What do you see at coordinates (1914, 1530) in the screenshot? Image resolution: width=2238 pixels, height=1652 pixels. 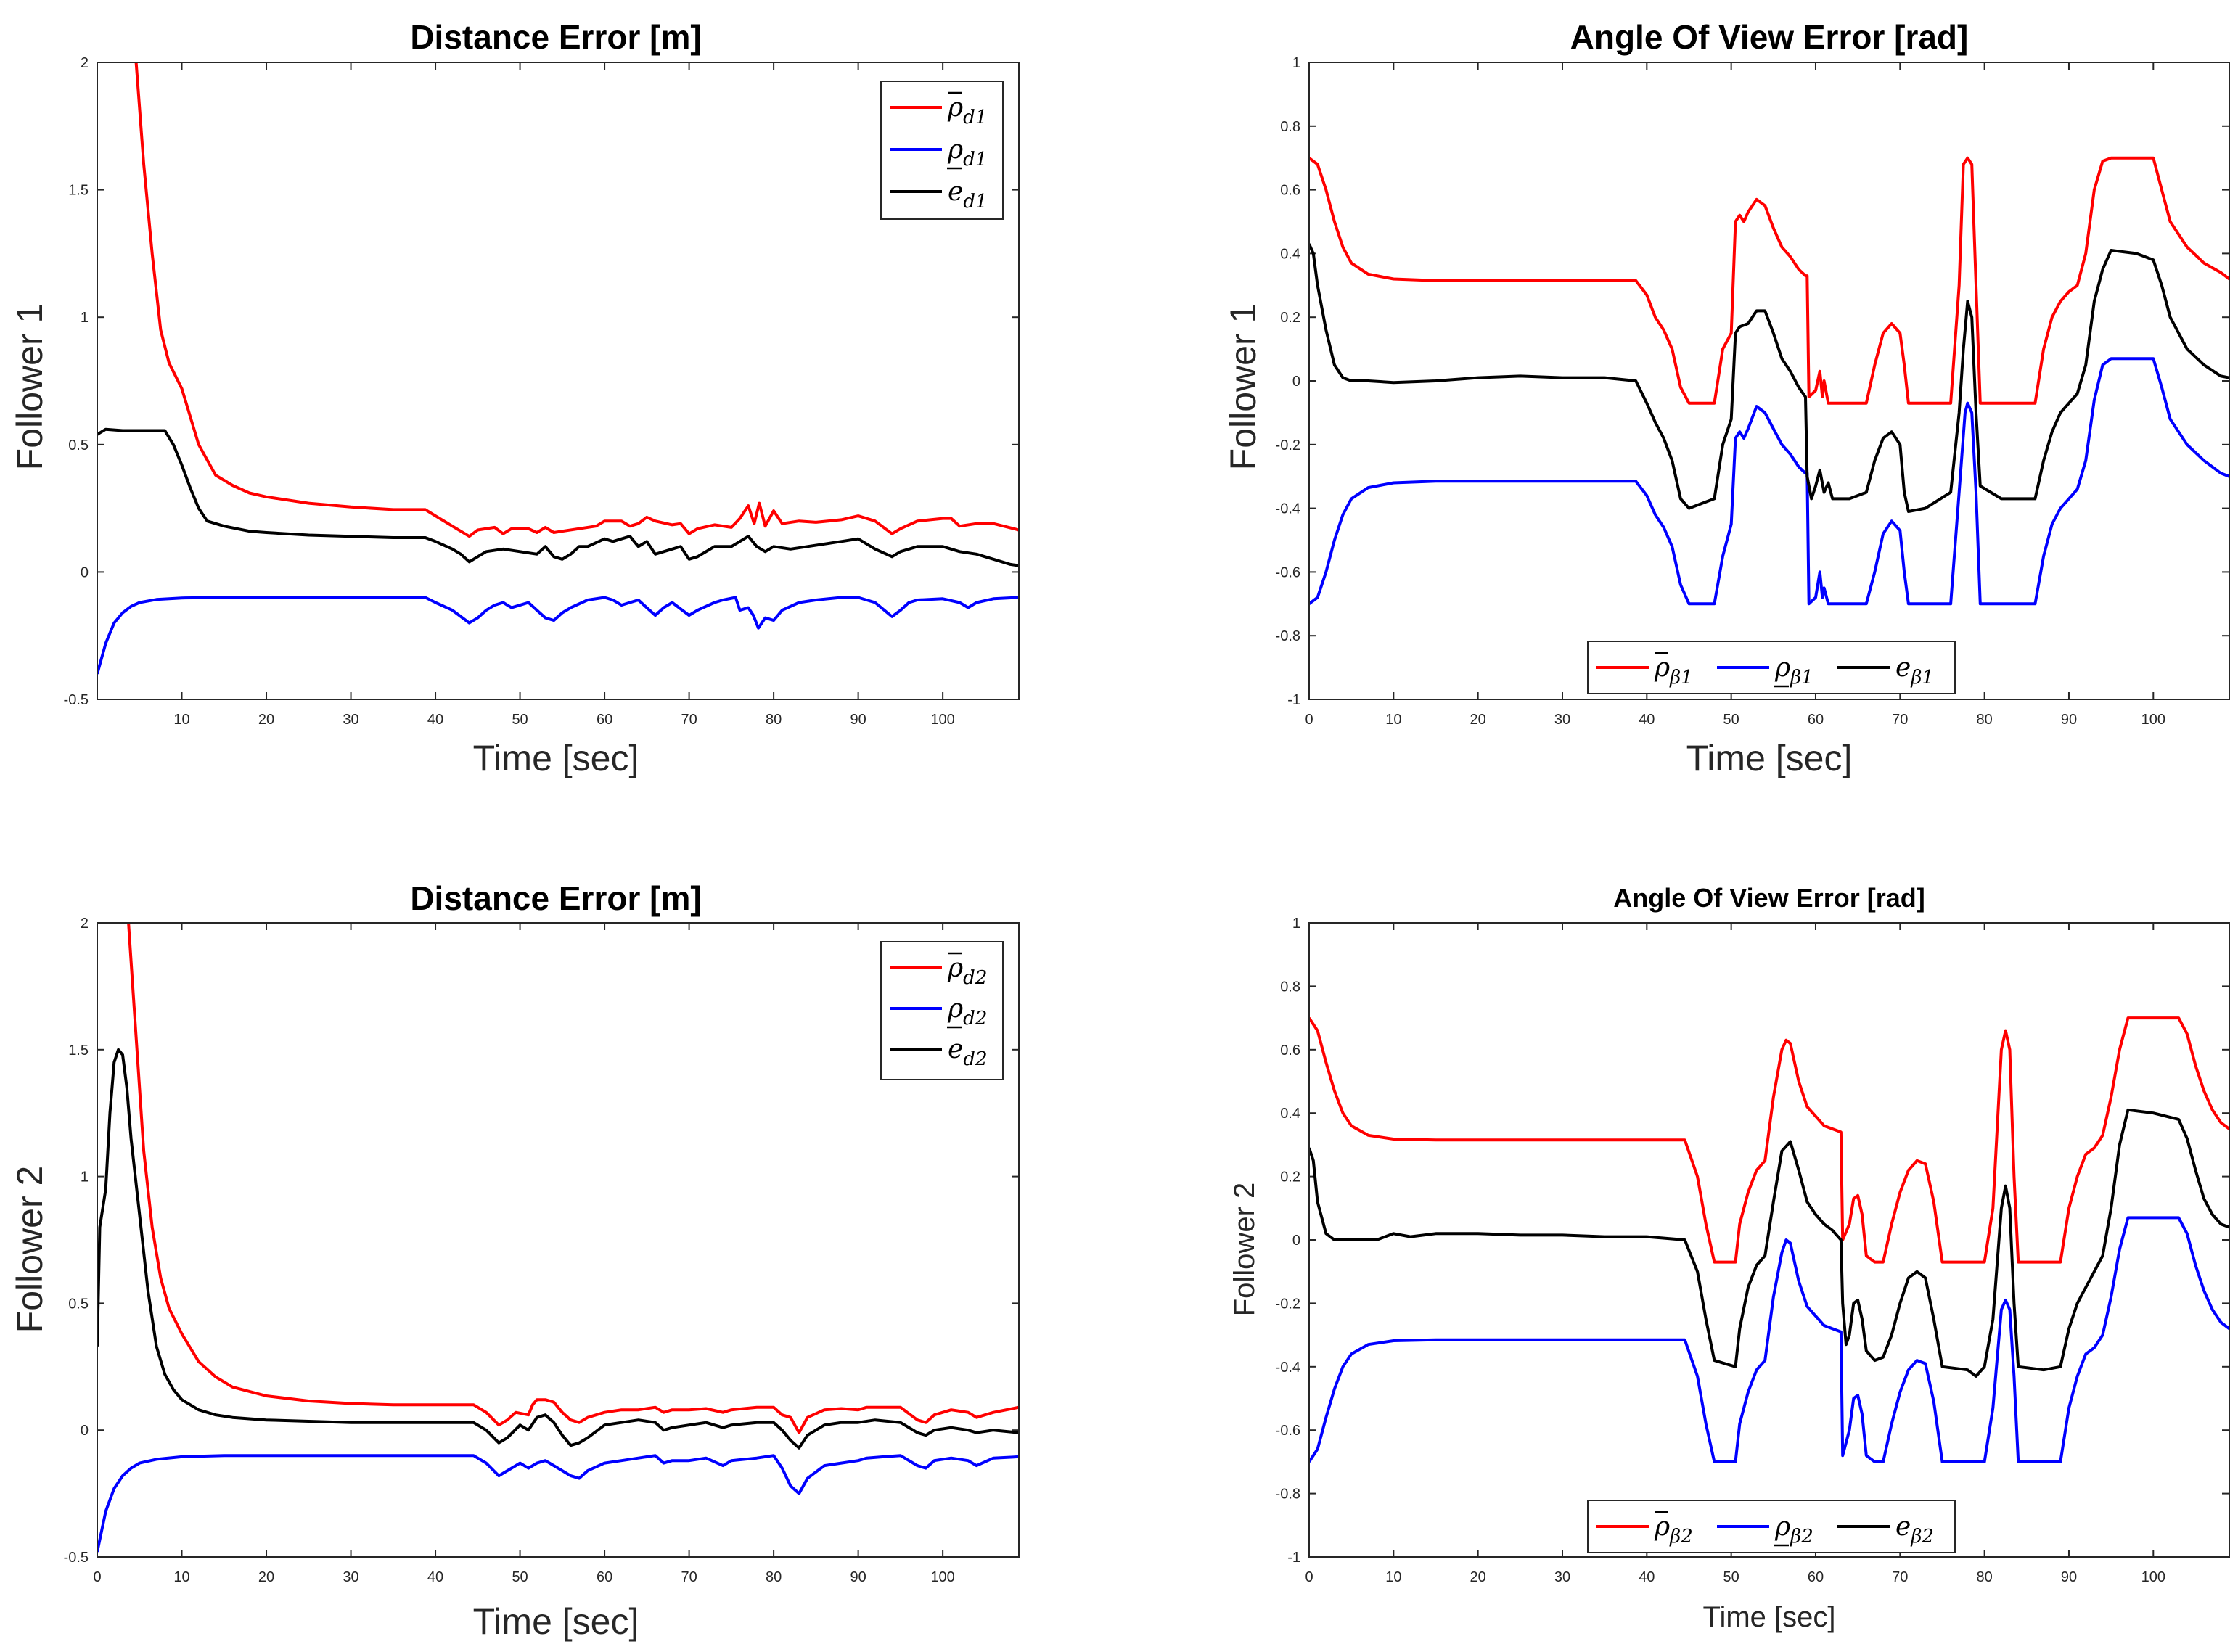 I see `legend-label: eβ2` at bounding box center [1914, 1530].